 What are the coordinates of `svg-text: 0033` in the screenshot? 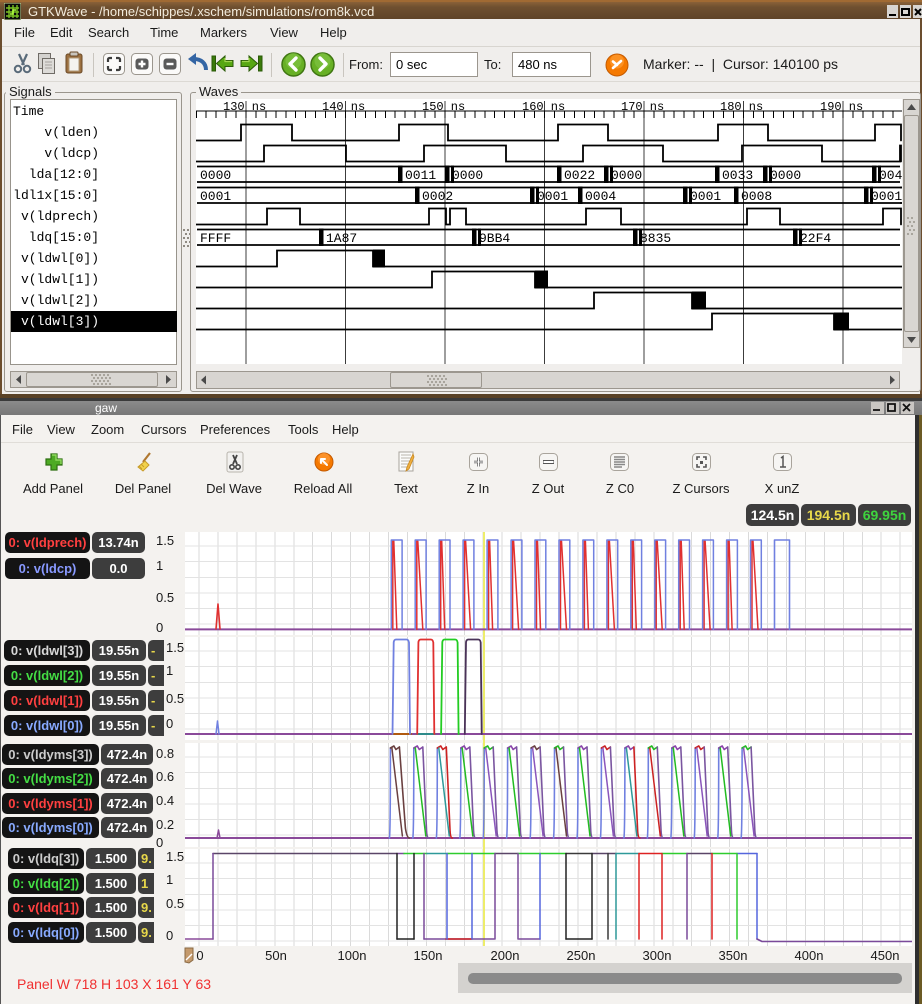 It's located at (737, 175).